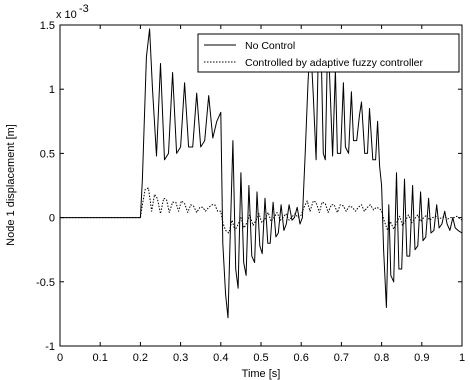 This screenshot has height=380, width=470. What do you see at coordinates (421, 358) in the screenshot?
I see `x-tick-label: 0.9` at bounding box center [421, 358].